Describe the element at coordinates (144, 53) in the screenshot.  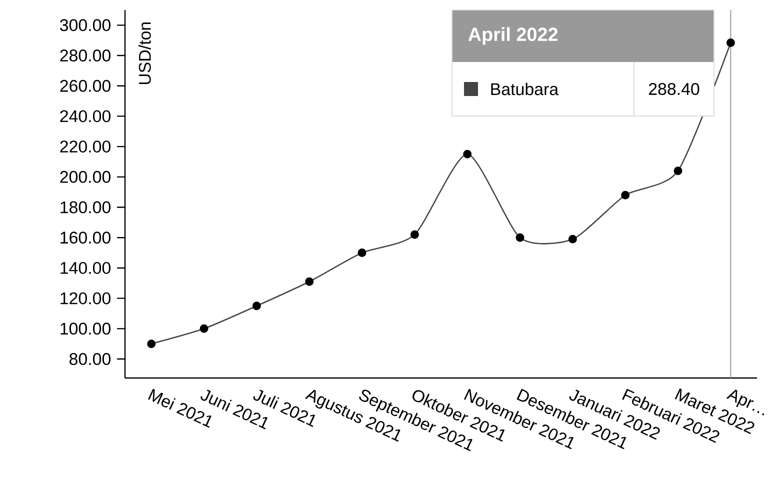
I see `y-axis-title: USD/ton` at that location.